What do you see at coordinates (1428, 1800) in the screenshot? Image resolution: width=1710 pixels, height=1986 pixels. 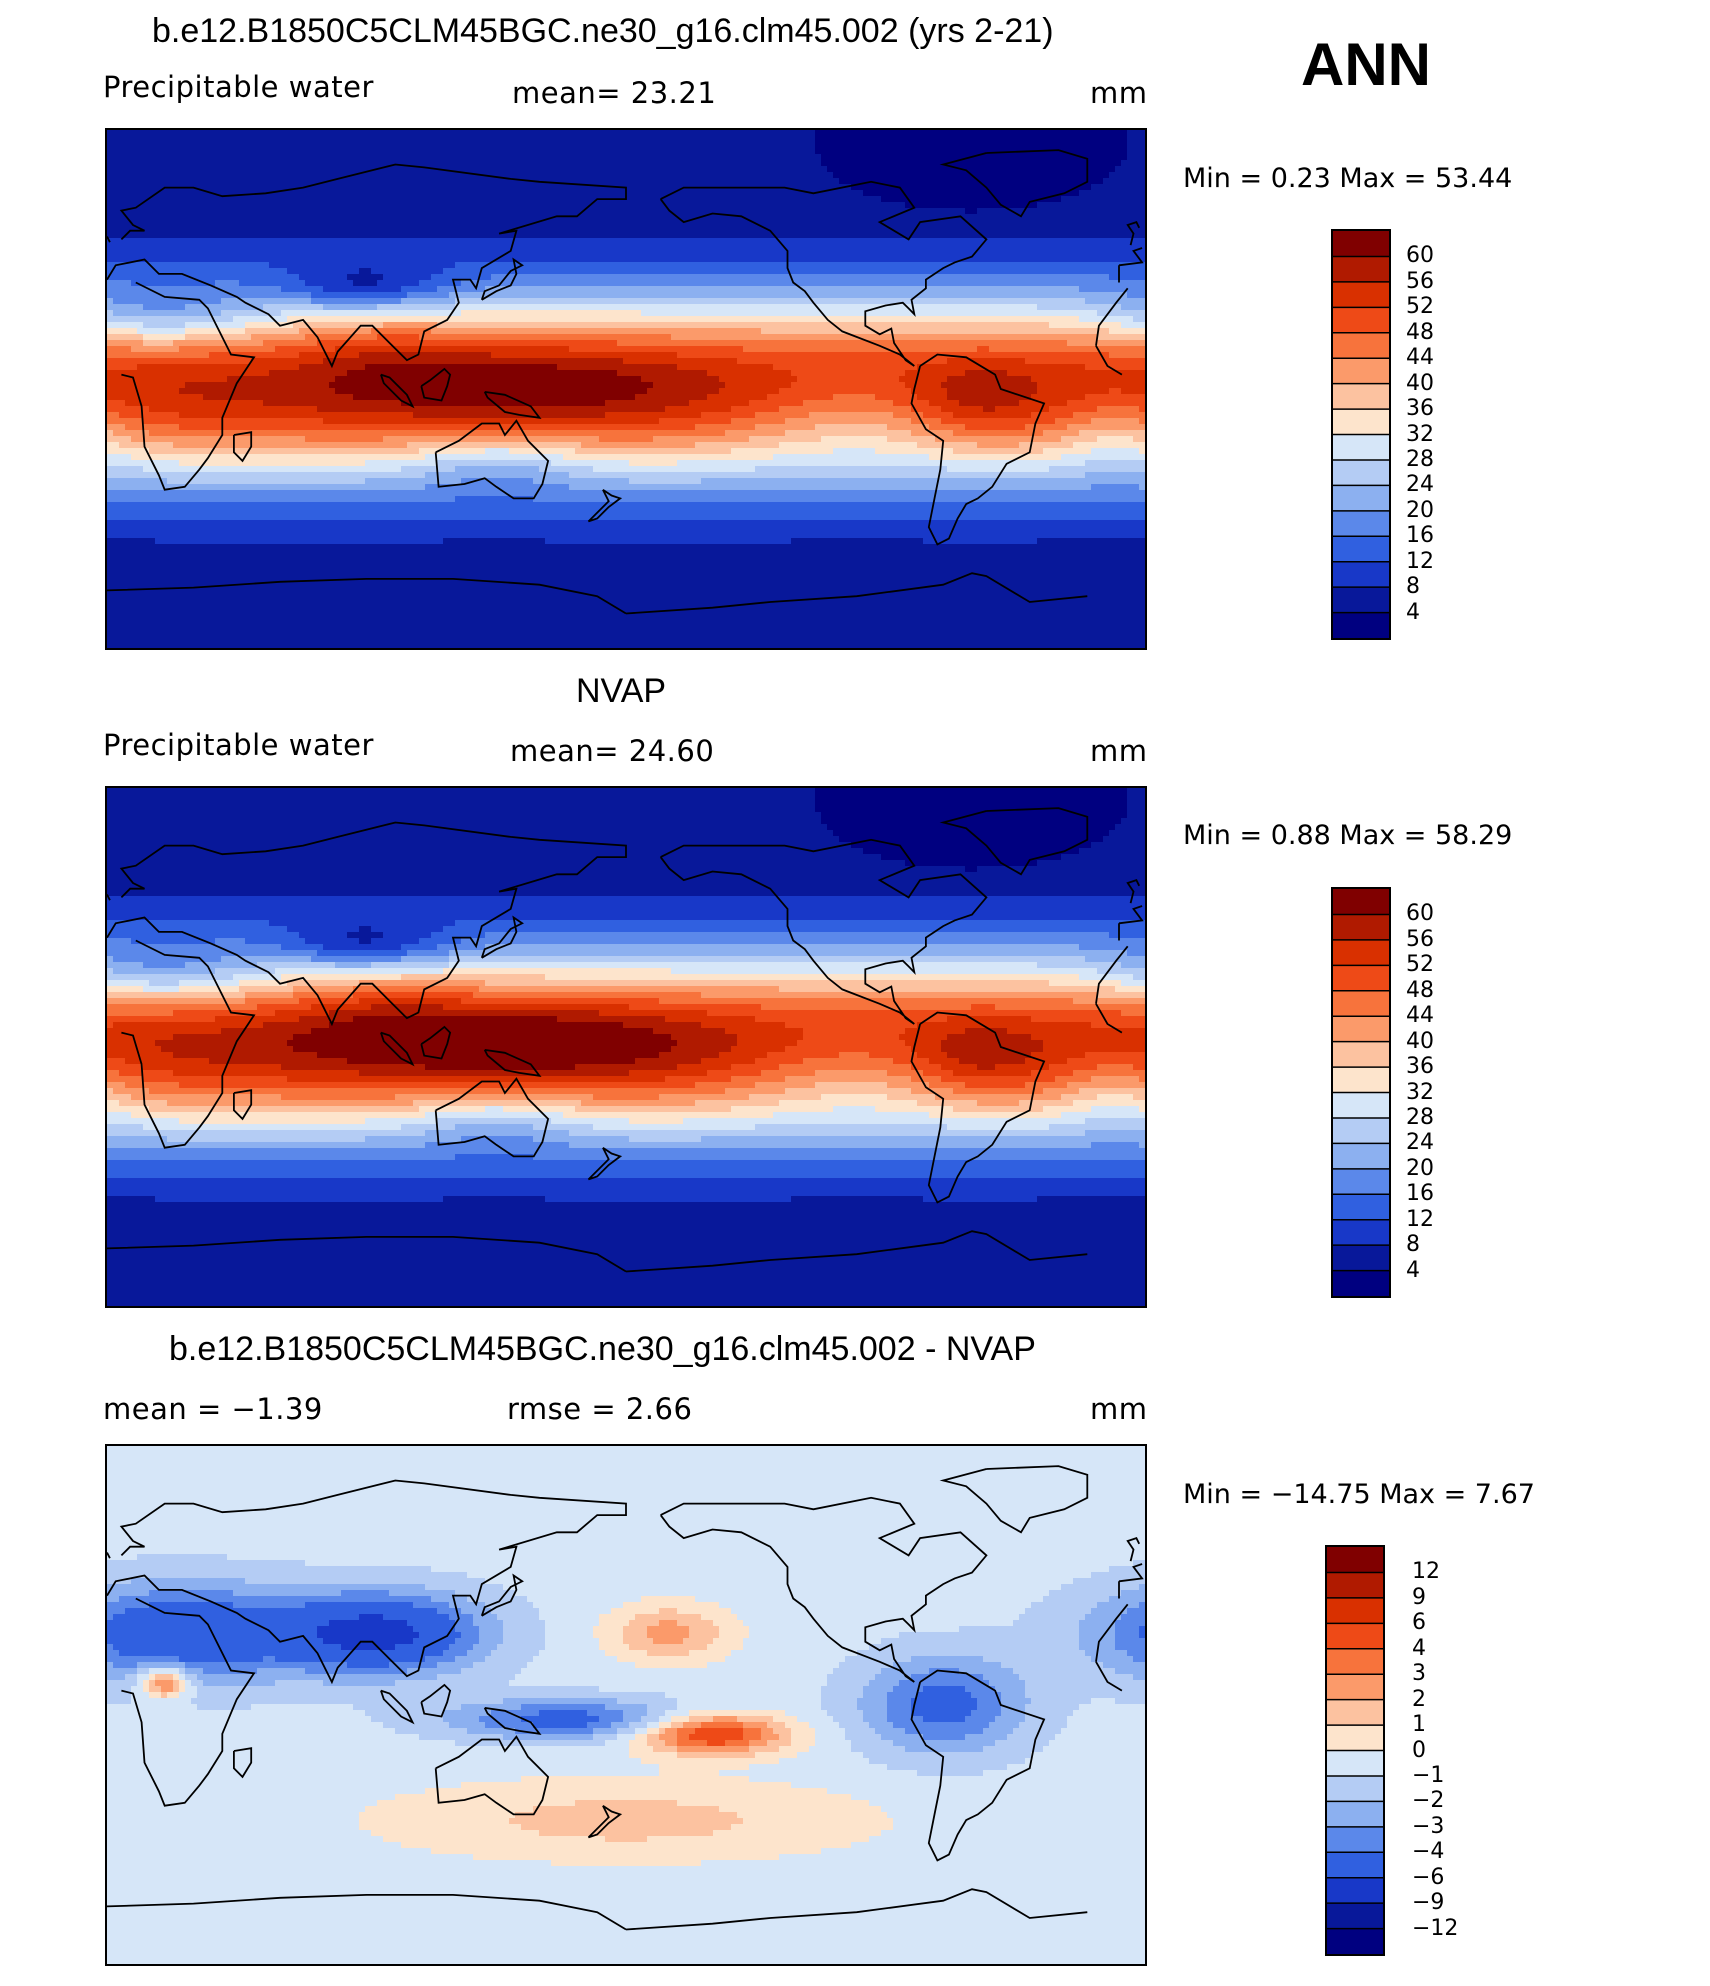 I see `colorbar-tick-label: −2` at bounding box center [1428, 1800].